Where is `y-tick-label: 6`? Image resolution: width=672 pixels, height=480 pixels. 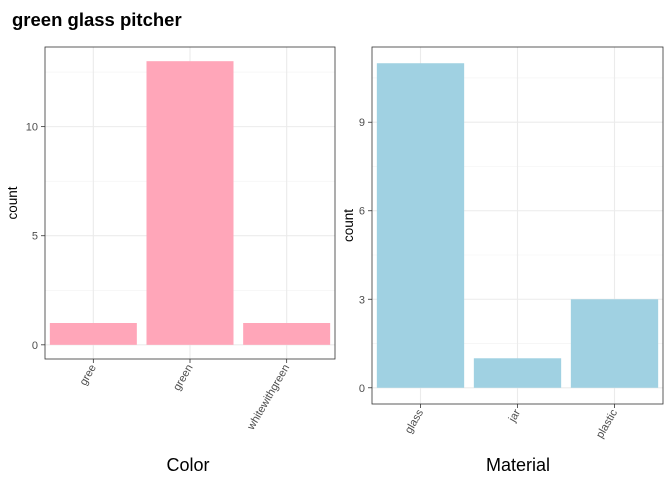
y-tick-label: 6 is located at coordinates (362, 212).